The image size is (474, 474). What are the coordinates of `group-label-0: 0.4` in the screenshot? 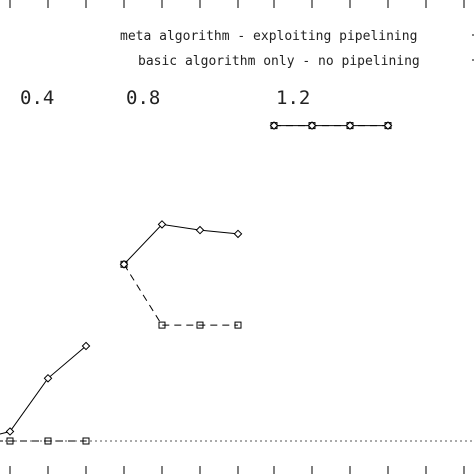 It's located at (37, 98).